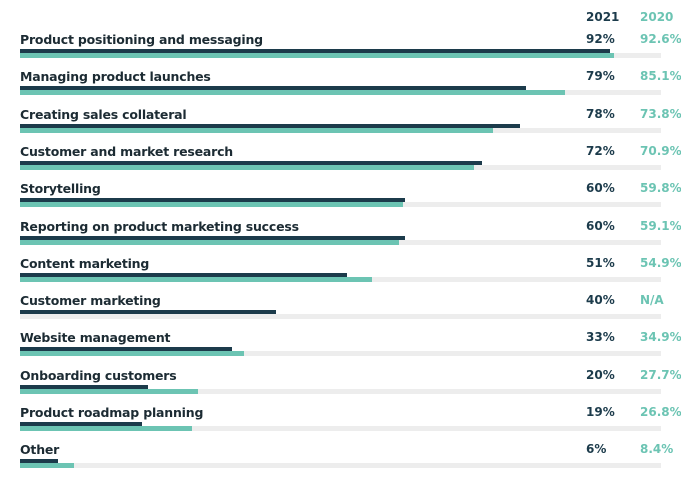 The image size is (681, 479). What do you see at coordinates (596, 449) in the screenshot?
I see `value-label-2021: 6%` at bounding box center [596, 449].